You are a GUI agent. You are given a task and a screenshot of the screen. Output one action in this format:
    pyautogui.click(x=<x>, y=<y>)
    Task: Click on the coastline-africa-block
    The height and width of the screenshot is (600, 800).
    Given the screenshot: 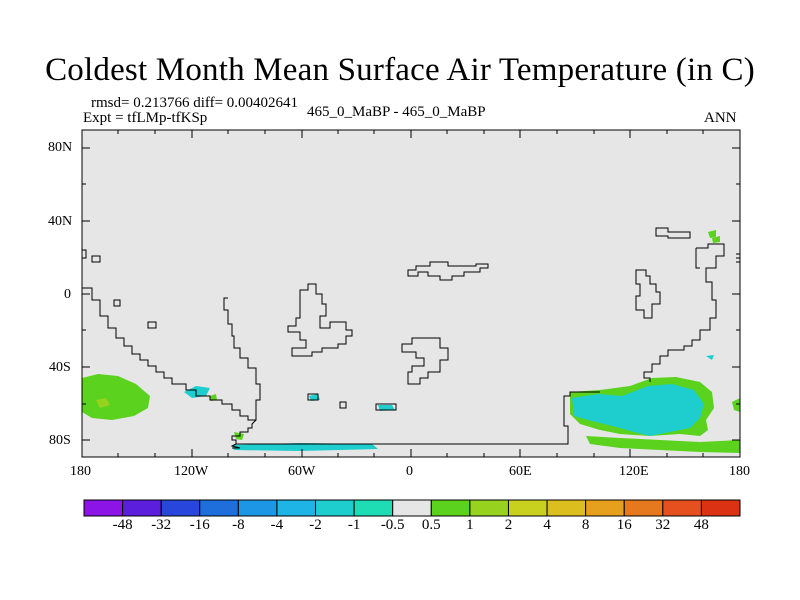 What is the action you would take?
    pyautogui.click(x=320, y=320)
    